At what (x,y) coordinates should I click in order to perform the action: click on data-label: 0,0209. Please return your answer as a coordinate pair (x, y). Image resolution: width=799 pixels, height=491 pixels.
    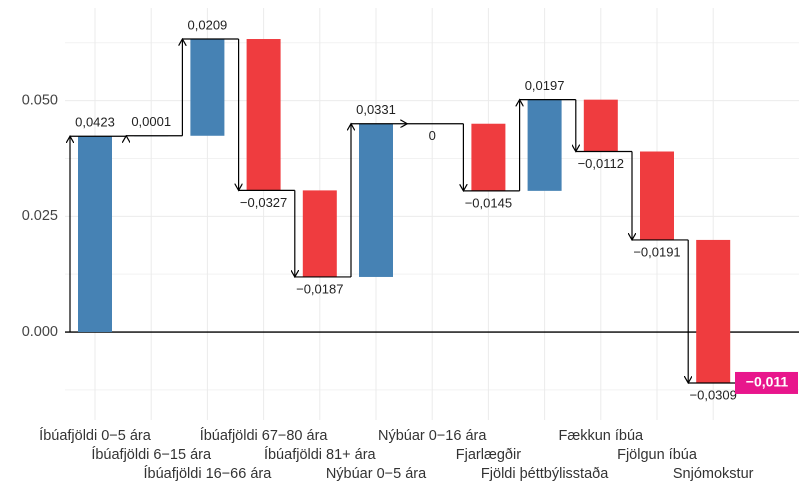
    Looking at the image, I should click on (208, 24).